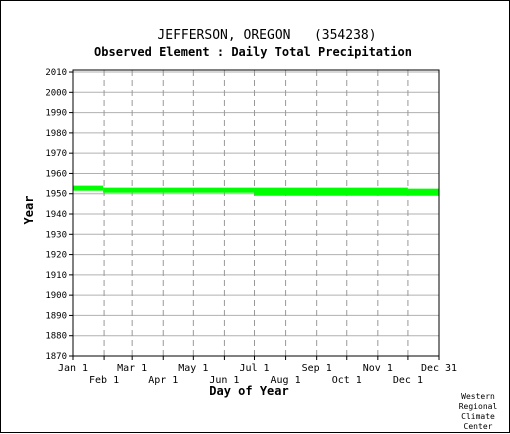  What do you see at coordinates (56, 235) in the screenshot?
I see `y-tick-label: 1930` at bounding box center [56, 235].